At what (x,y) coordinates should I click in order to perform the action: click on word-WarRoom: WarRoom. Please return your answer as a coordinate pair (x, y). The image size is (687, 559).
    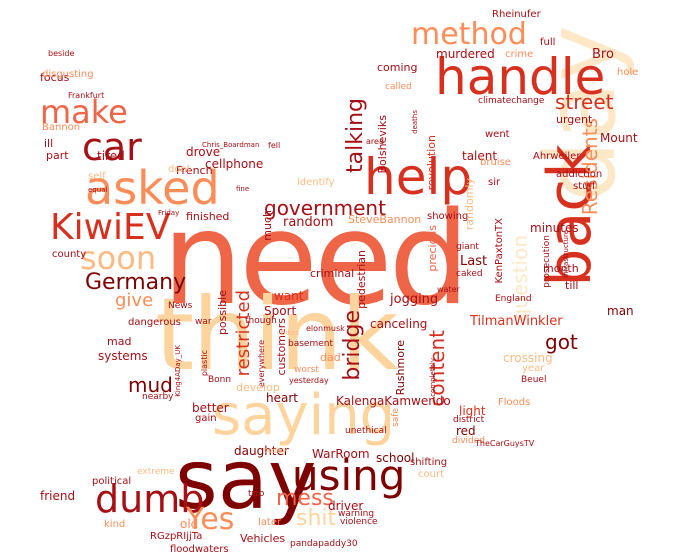
    Looking at the image, I should click on (341, 454).